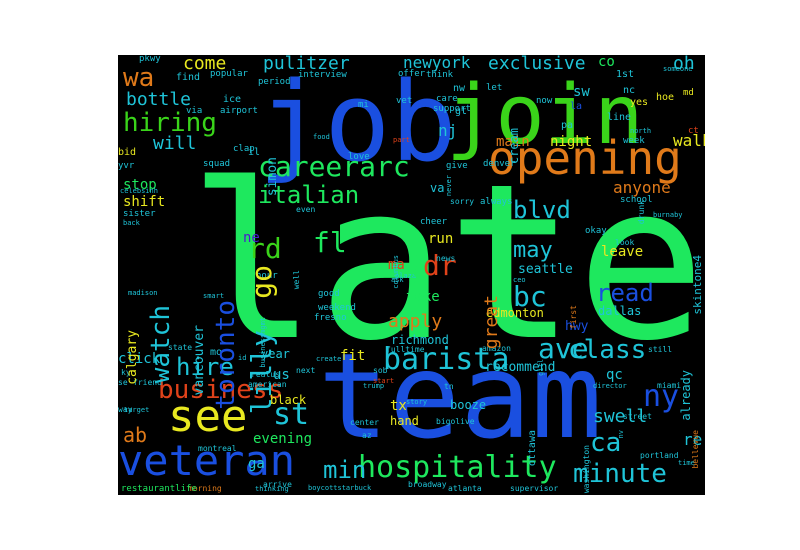  What do you see at coordinates (147, 382) in the screenshot?
I see `word-friend: friend` at bounding box center [147, 382].